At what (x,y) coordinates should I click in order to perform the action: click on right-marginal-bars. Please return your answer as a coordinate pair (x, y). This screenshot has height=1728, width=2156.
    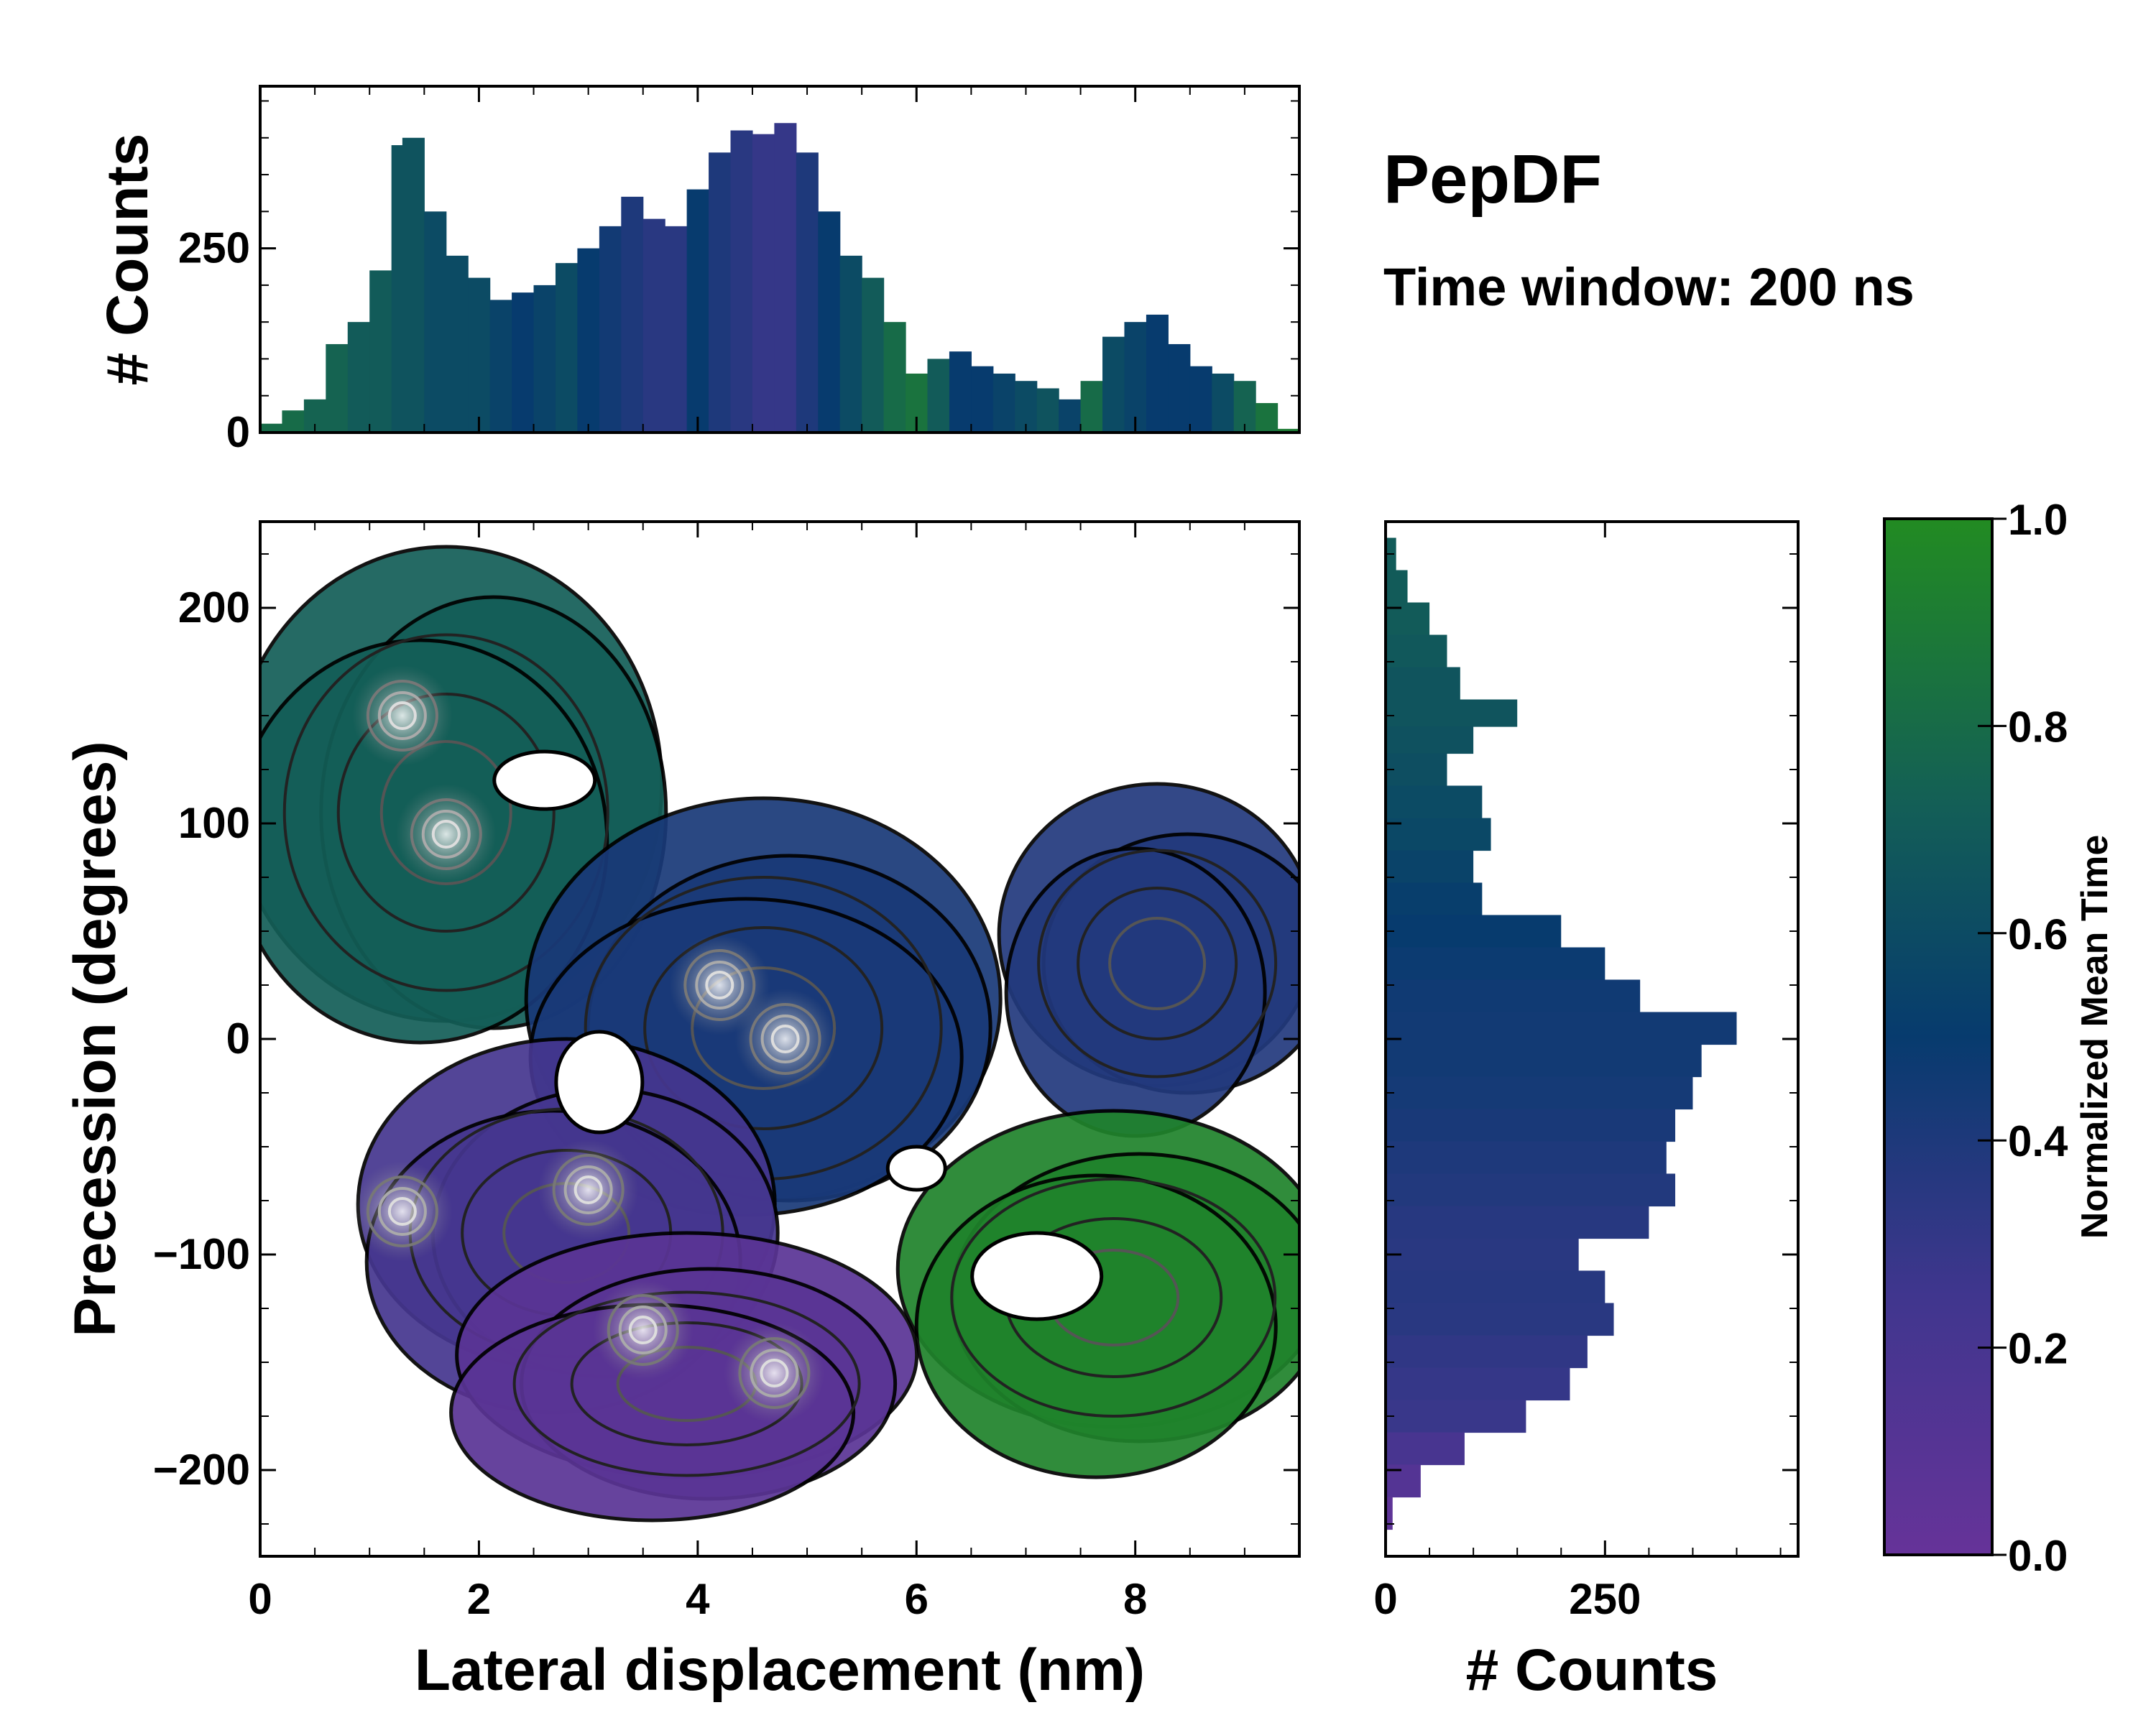
    Looking at the image, I should click on (1561, 1034).